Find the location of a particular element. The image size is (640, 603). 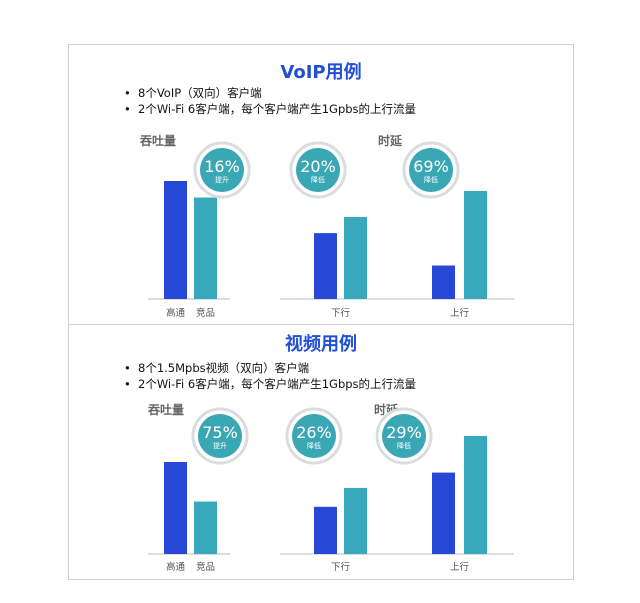

badge-value: 75% is located at coordinates (220, 432).